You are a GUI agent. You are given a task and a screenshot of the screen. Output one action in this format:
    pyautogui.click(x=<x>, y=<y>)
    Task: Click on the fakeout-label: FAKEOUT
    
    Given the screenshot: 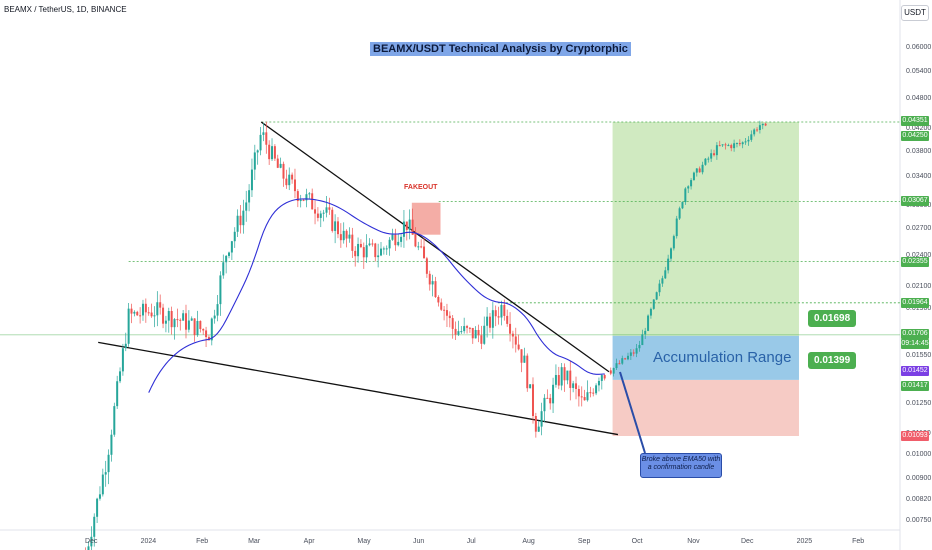 What is the action you would take?
    pyautogui.click(x=421, y=187)
    